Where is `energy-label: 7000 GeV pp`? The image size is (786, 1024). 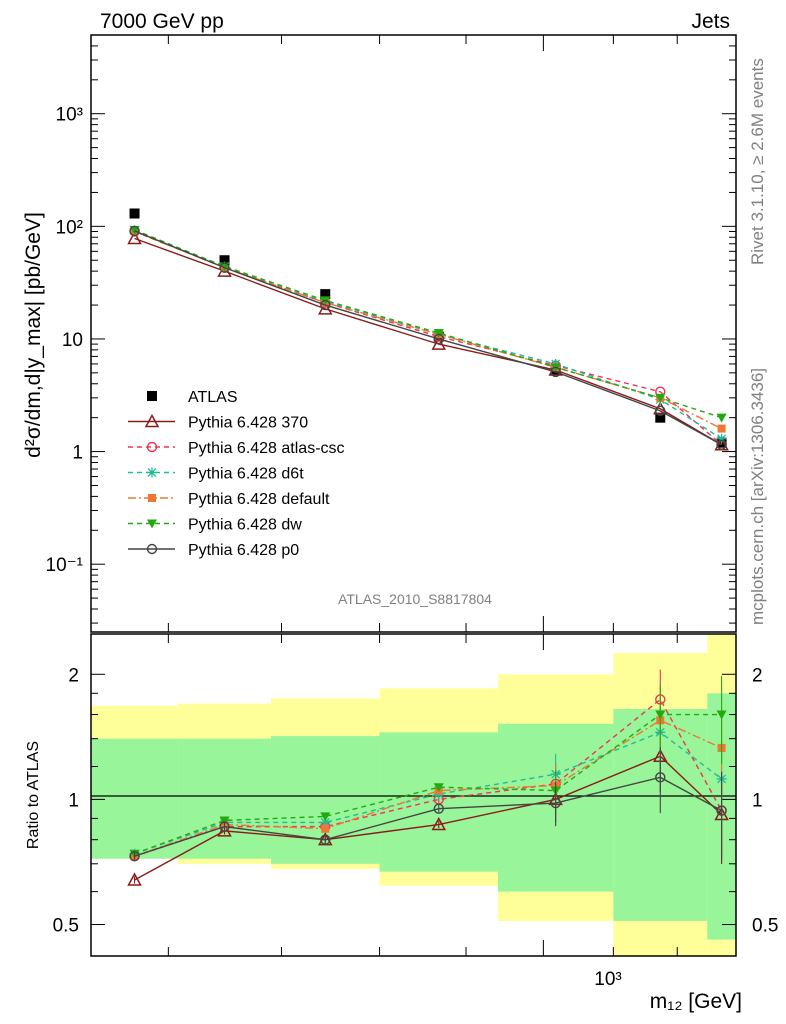
energy-label: 7000 GeV pp is located at coordinates (162, 21).